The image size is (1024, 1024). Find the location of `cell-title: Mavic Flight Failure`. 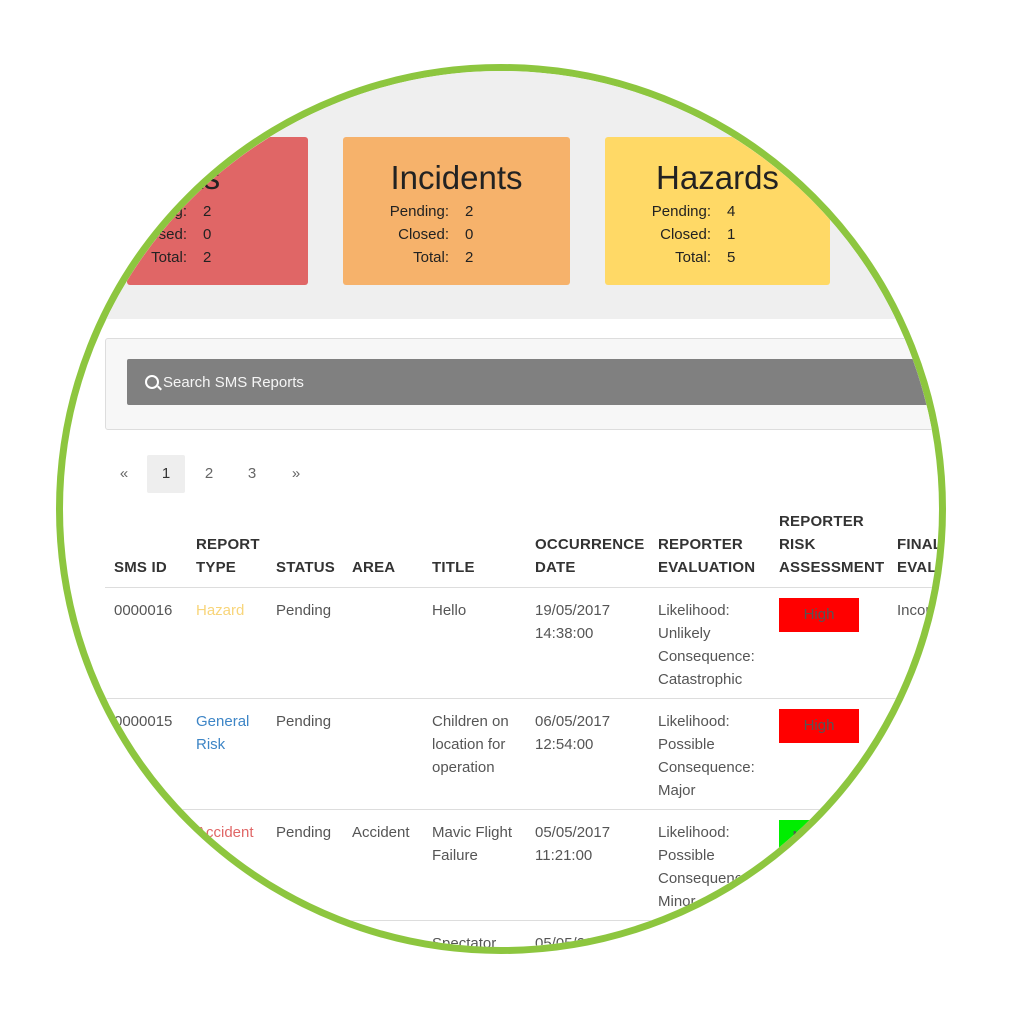

cell-title: Mavic Flight Failure is located at coordinates (472, 844).